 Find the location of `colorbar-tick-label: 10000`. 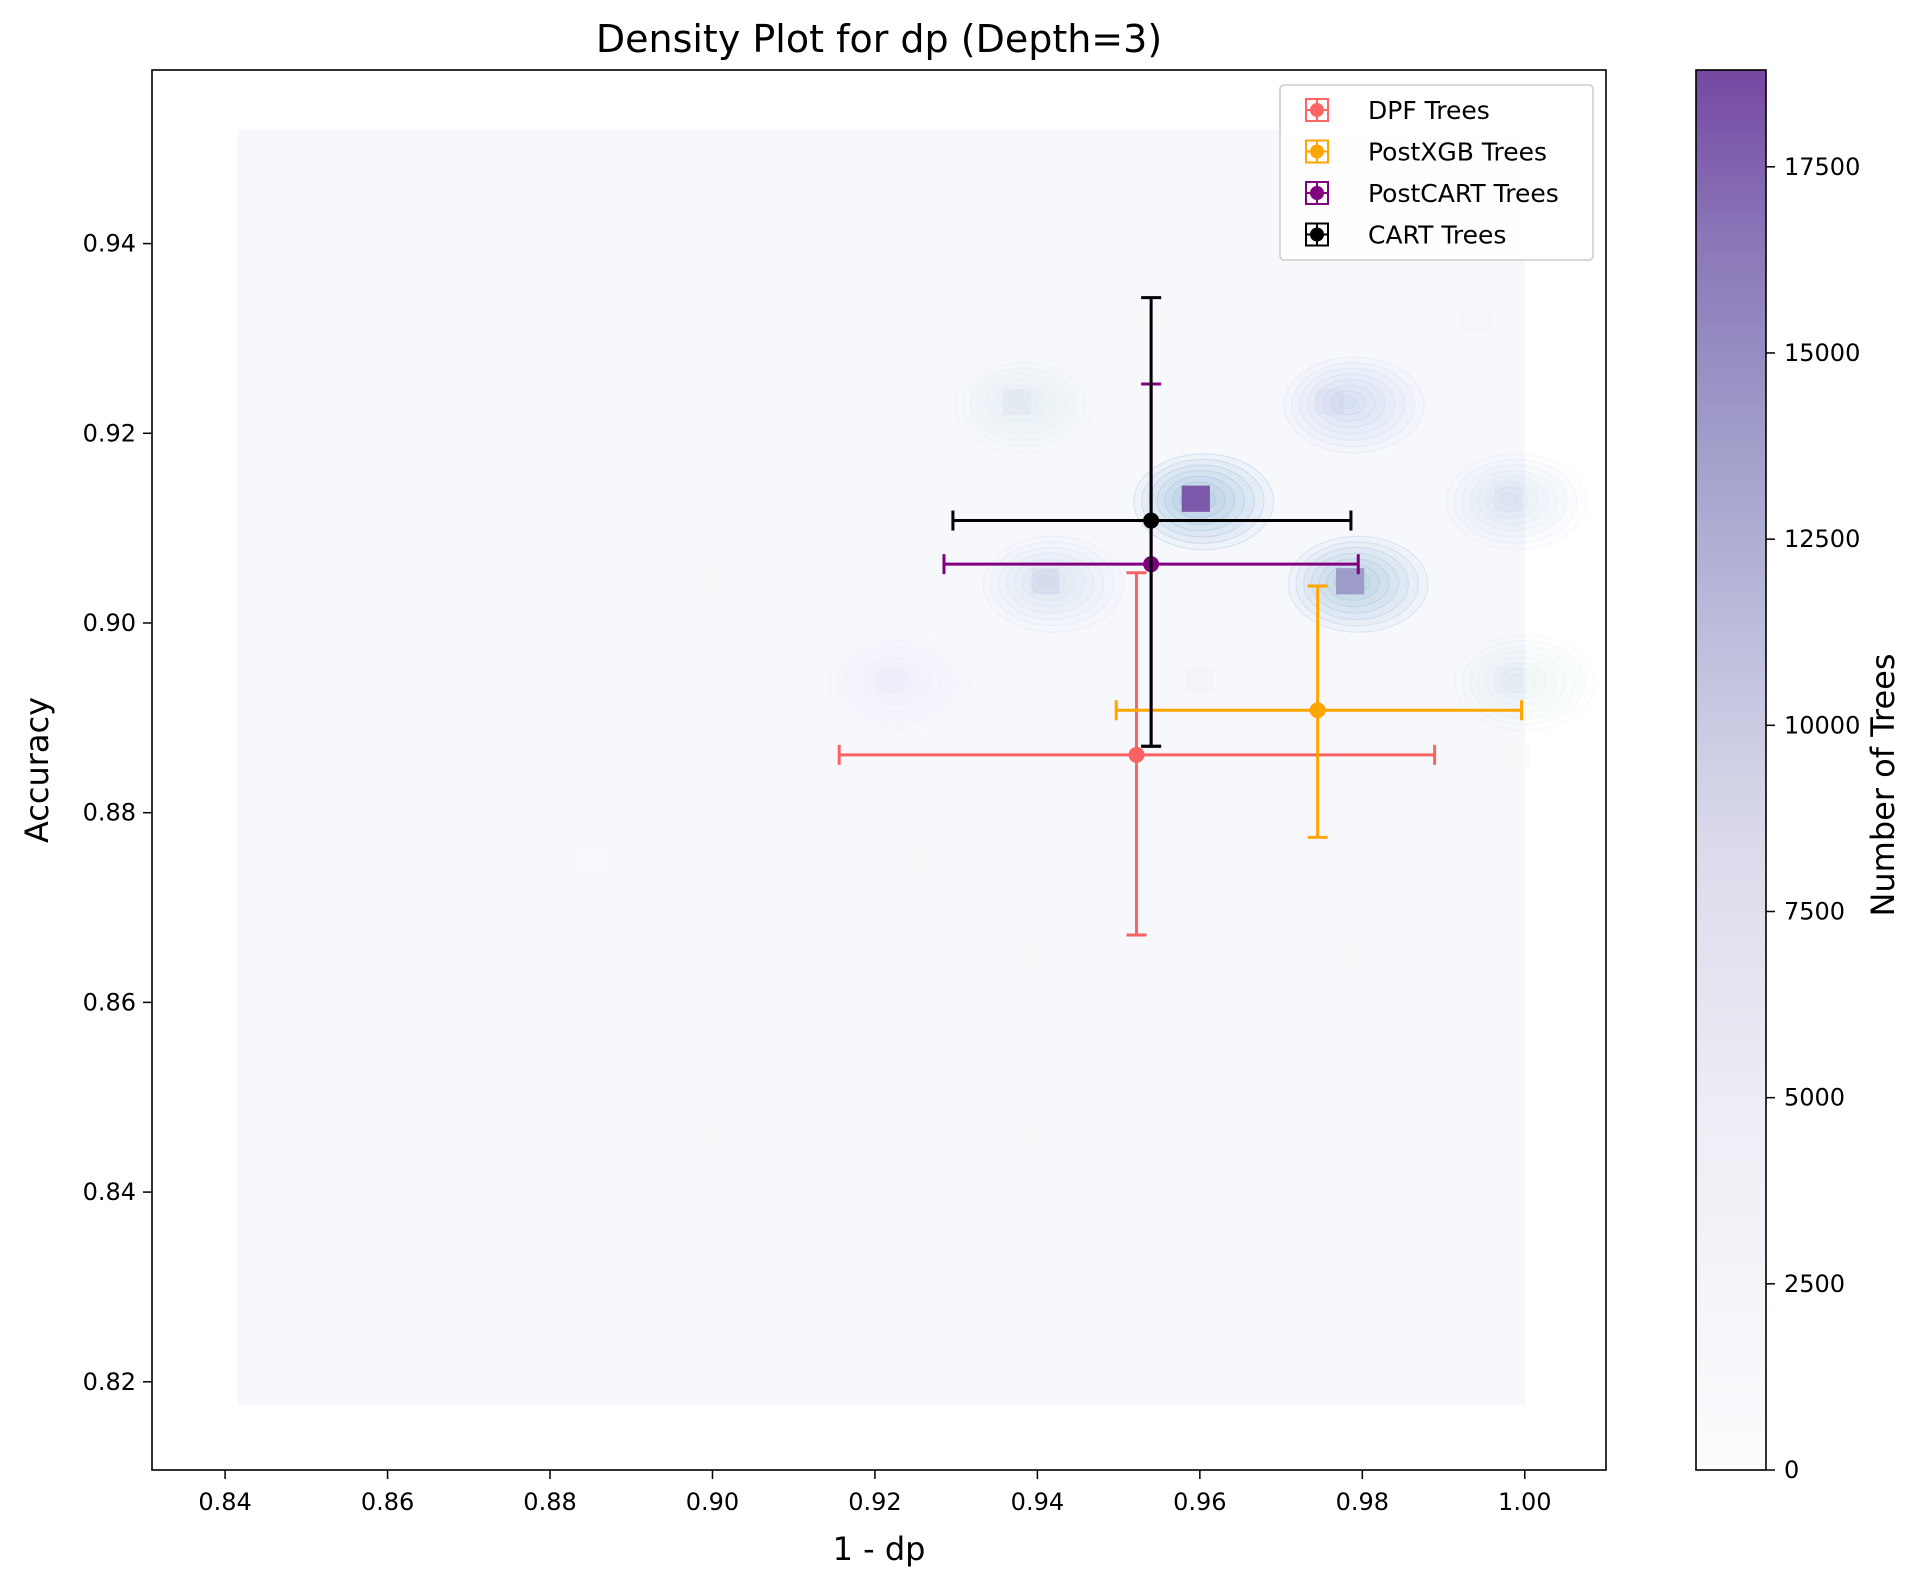

colorbar-tick-label: 10000 is located at coordinates (1822, 725).